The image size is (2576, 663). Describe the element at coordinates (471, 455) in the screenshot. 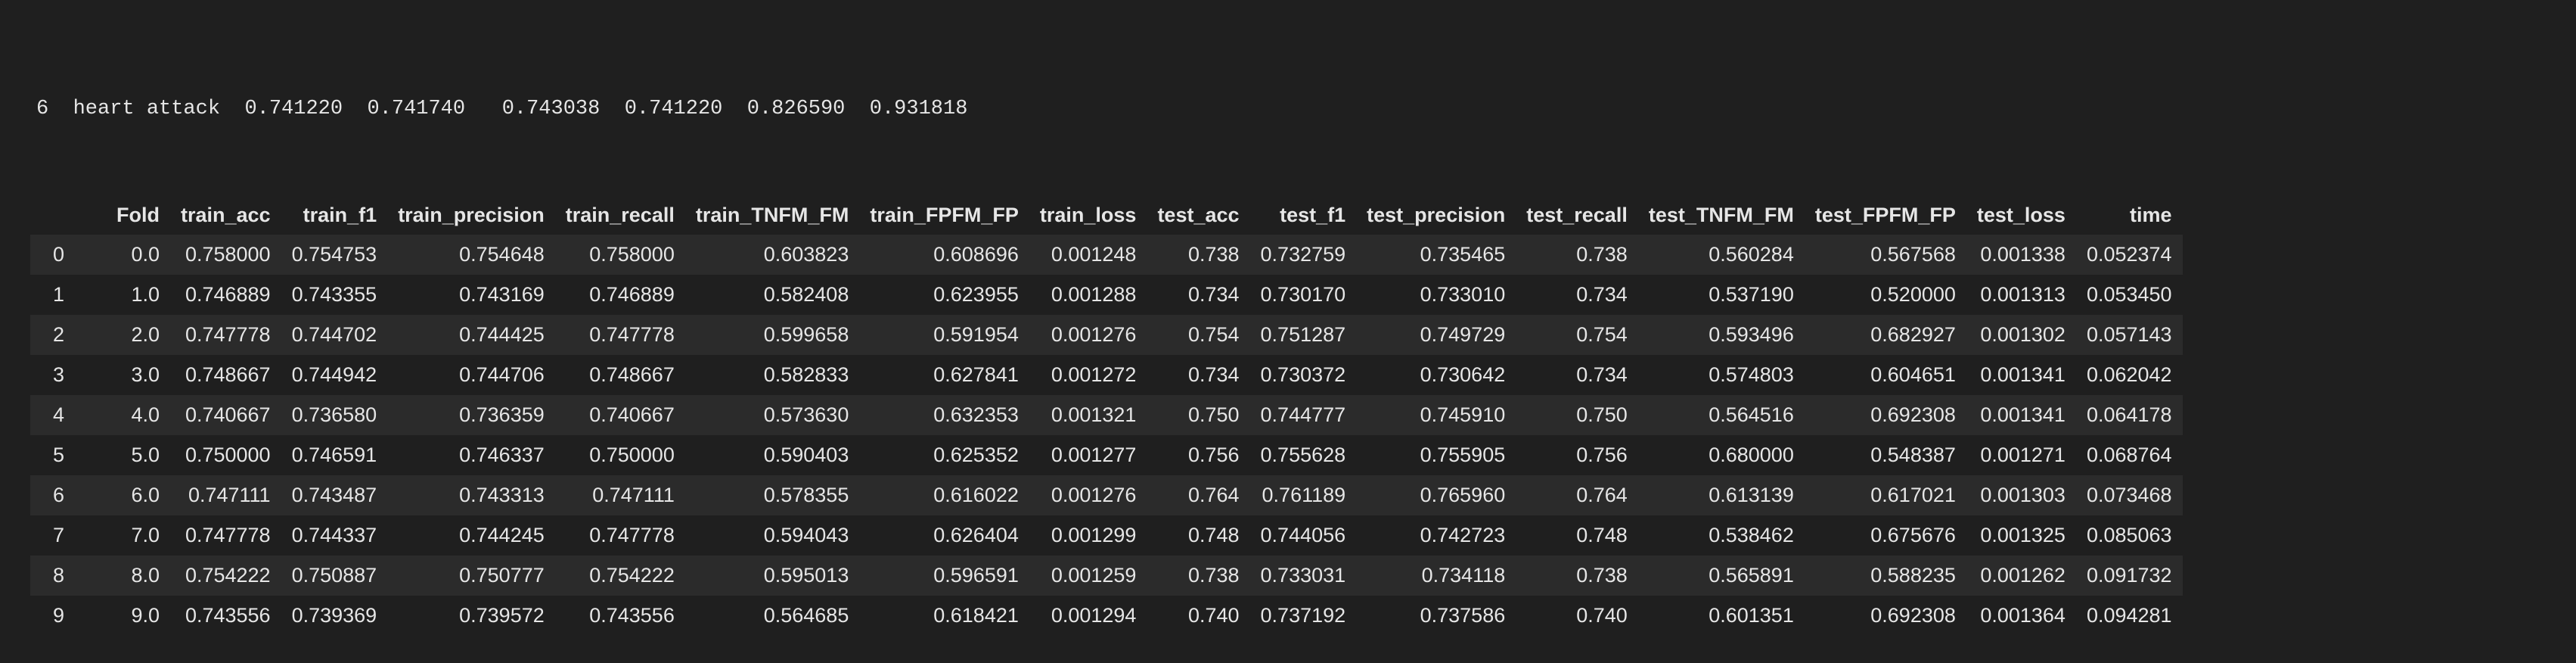

I see `table-cell: 0.746337` at that location.